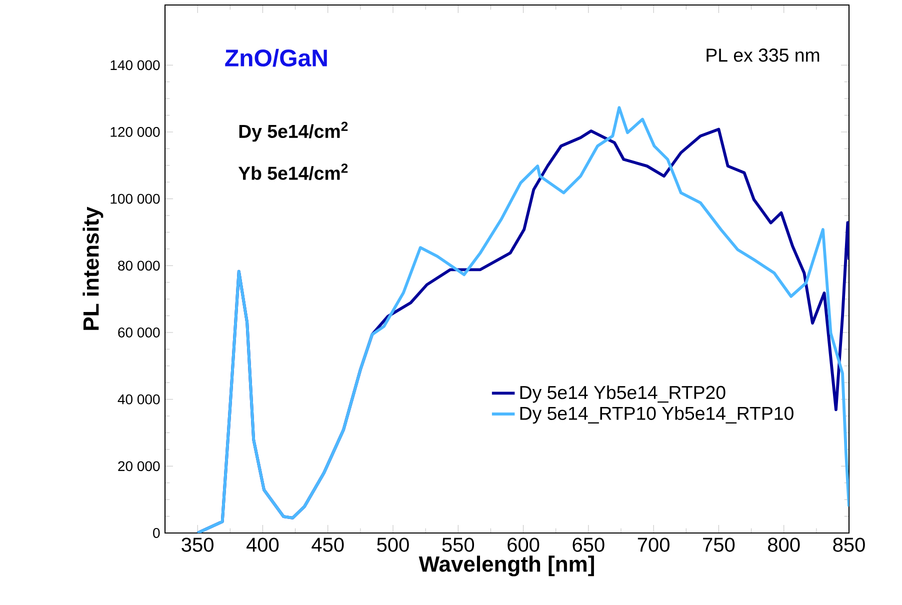 This screenshot has height=605, width=902. Describe the element at coordinates (849, 545) in the screenshot. I see `x-tick-label: 850` at that location.